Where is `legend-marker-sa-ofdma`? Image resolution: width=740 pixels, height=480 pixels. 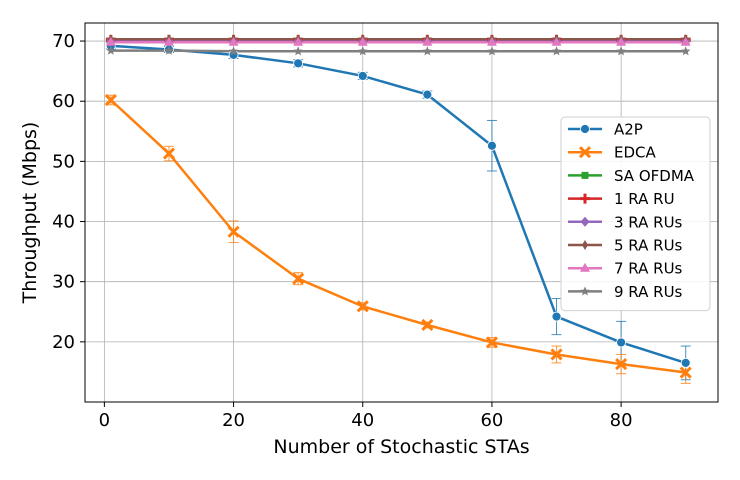 legend-marker-sa-ofdma is located at coordinates (585, 175).